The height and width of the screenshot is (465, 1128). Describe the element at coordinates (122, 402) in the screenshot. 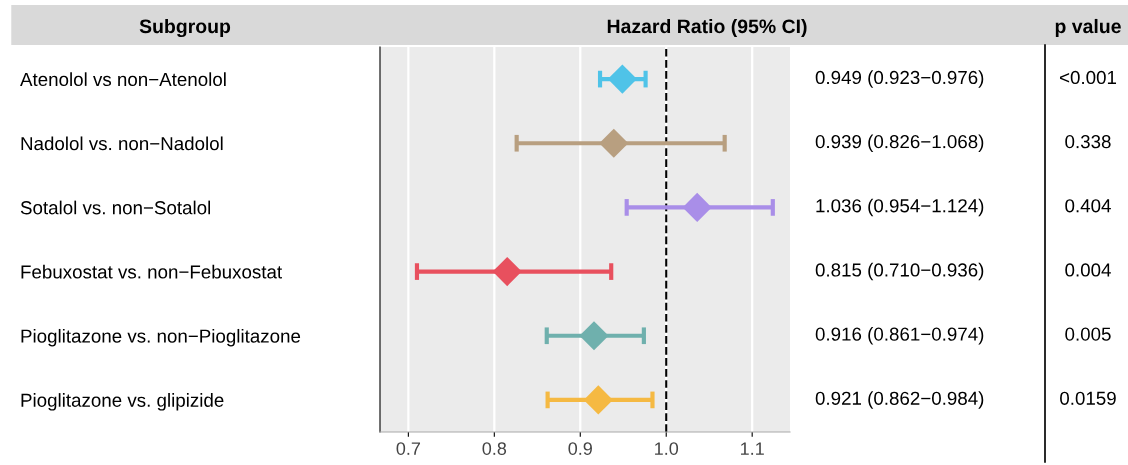

I see `y-tick-label: Pioglitazone vs. glipizide` at that location.